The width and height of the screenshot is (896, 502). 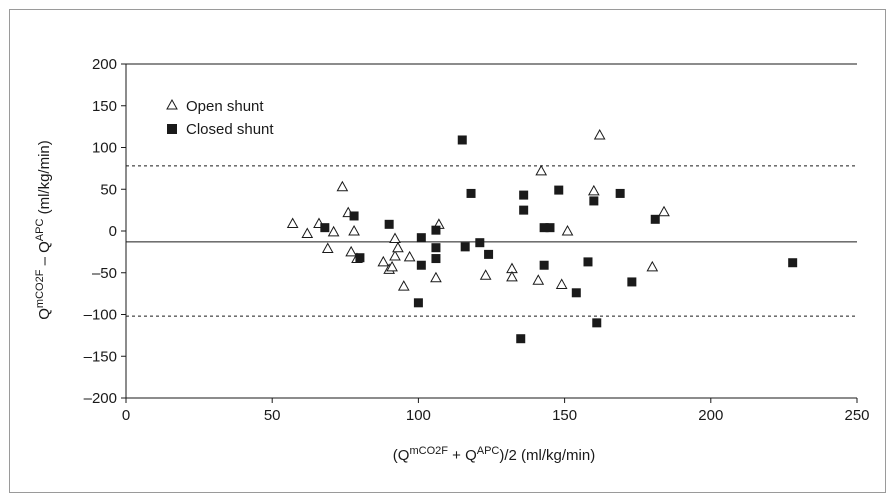 I want to click on legend-open-triangle-marker, so click(x=172, y=104).